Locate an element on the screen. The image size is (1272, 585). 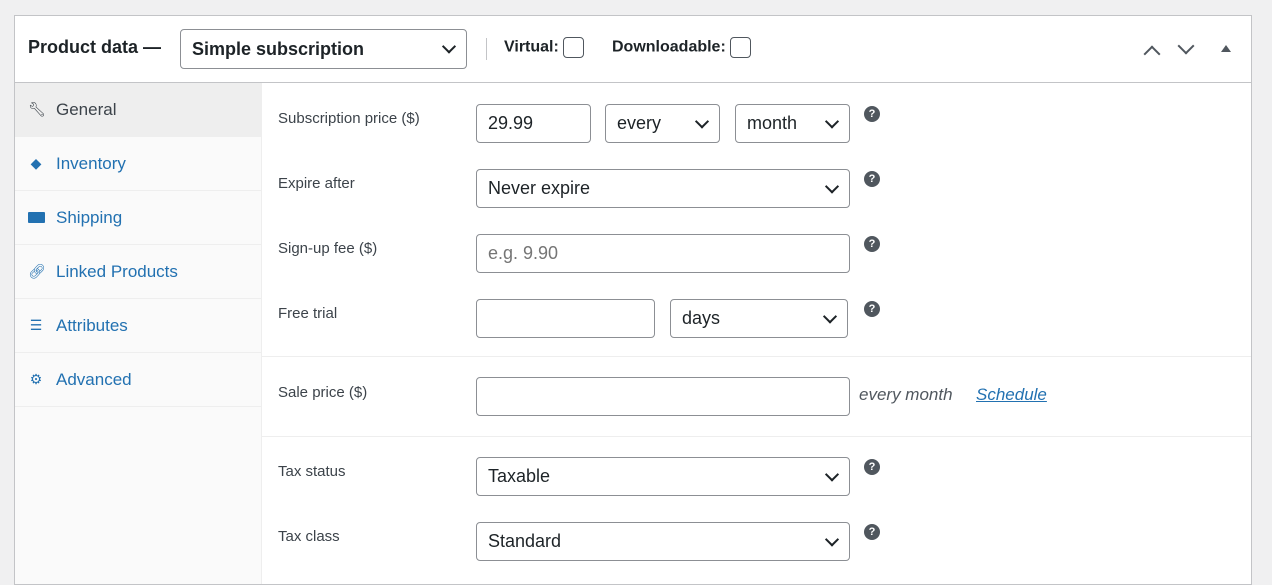
downloadable-option: Downloadable: is located at coordinates (681, 47).